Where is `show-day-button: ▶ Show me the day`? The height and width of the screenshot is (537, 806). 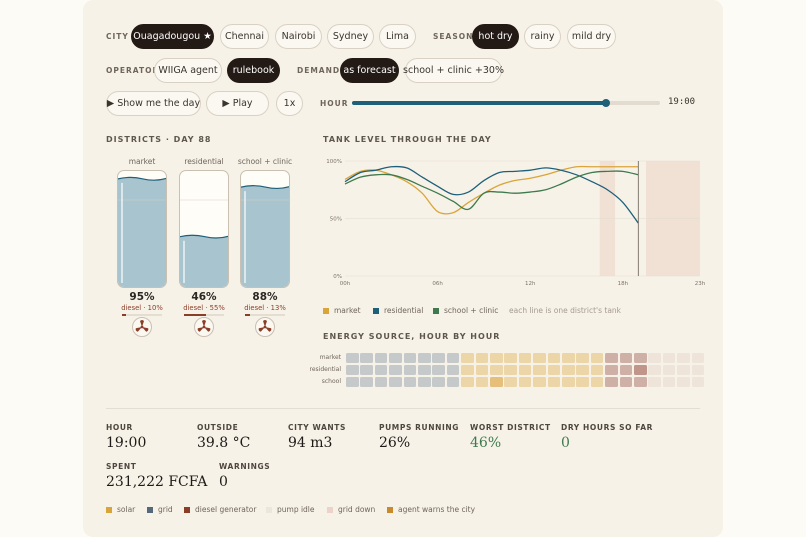
show-day-button: ▶ Show me the day is located at coordinates (153, 103).